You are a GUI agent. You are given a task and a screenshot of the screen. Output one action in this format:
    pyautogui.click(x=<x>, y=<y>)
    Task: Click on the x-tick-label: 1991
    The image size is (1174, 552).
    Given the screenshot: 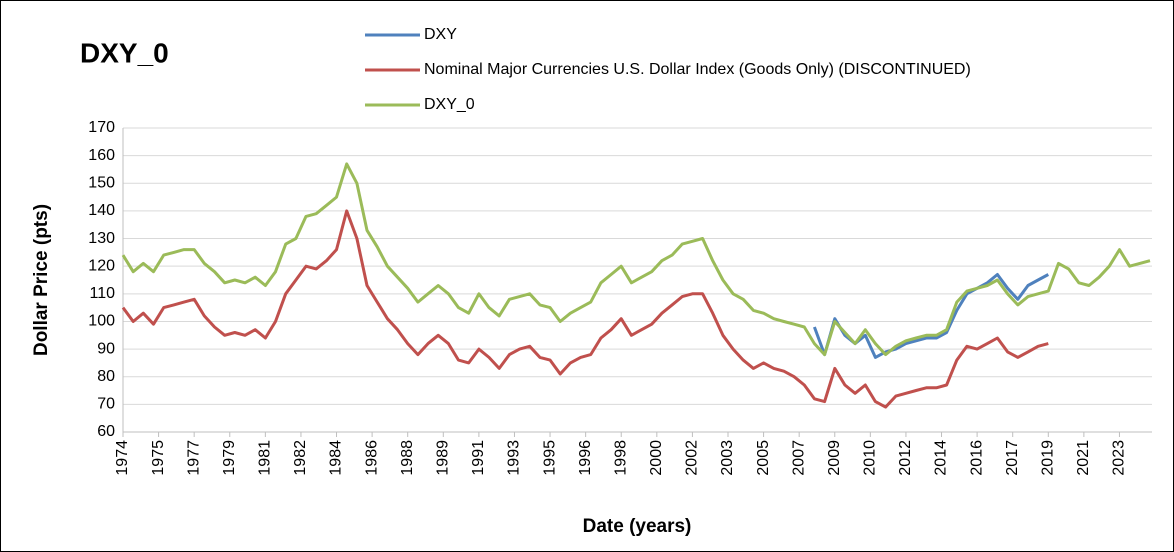 What is the action you would take?
    pyautogui.click(x=478, y=458)
    